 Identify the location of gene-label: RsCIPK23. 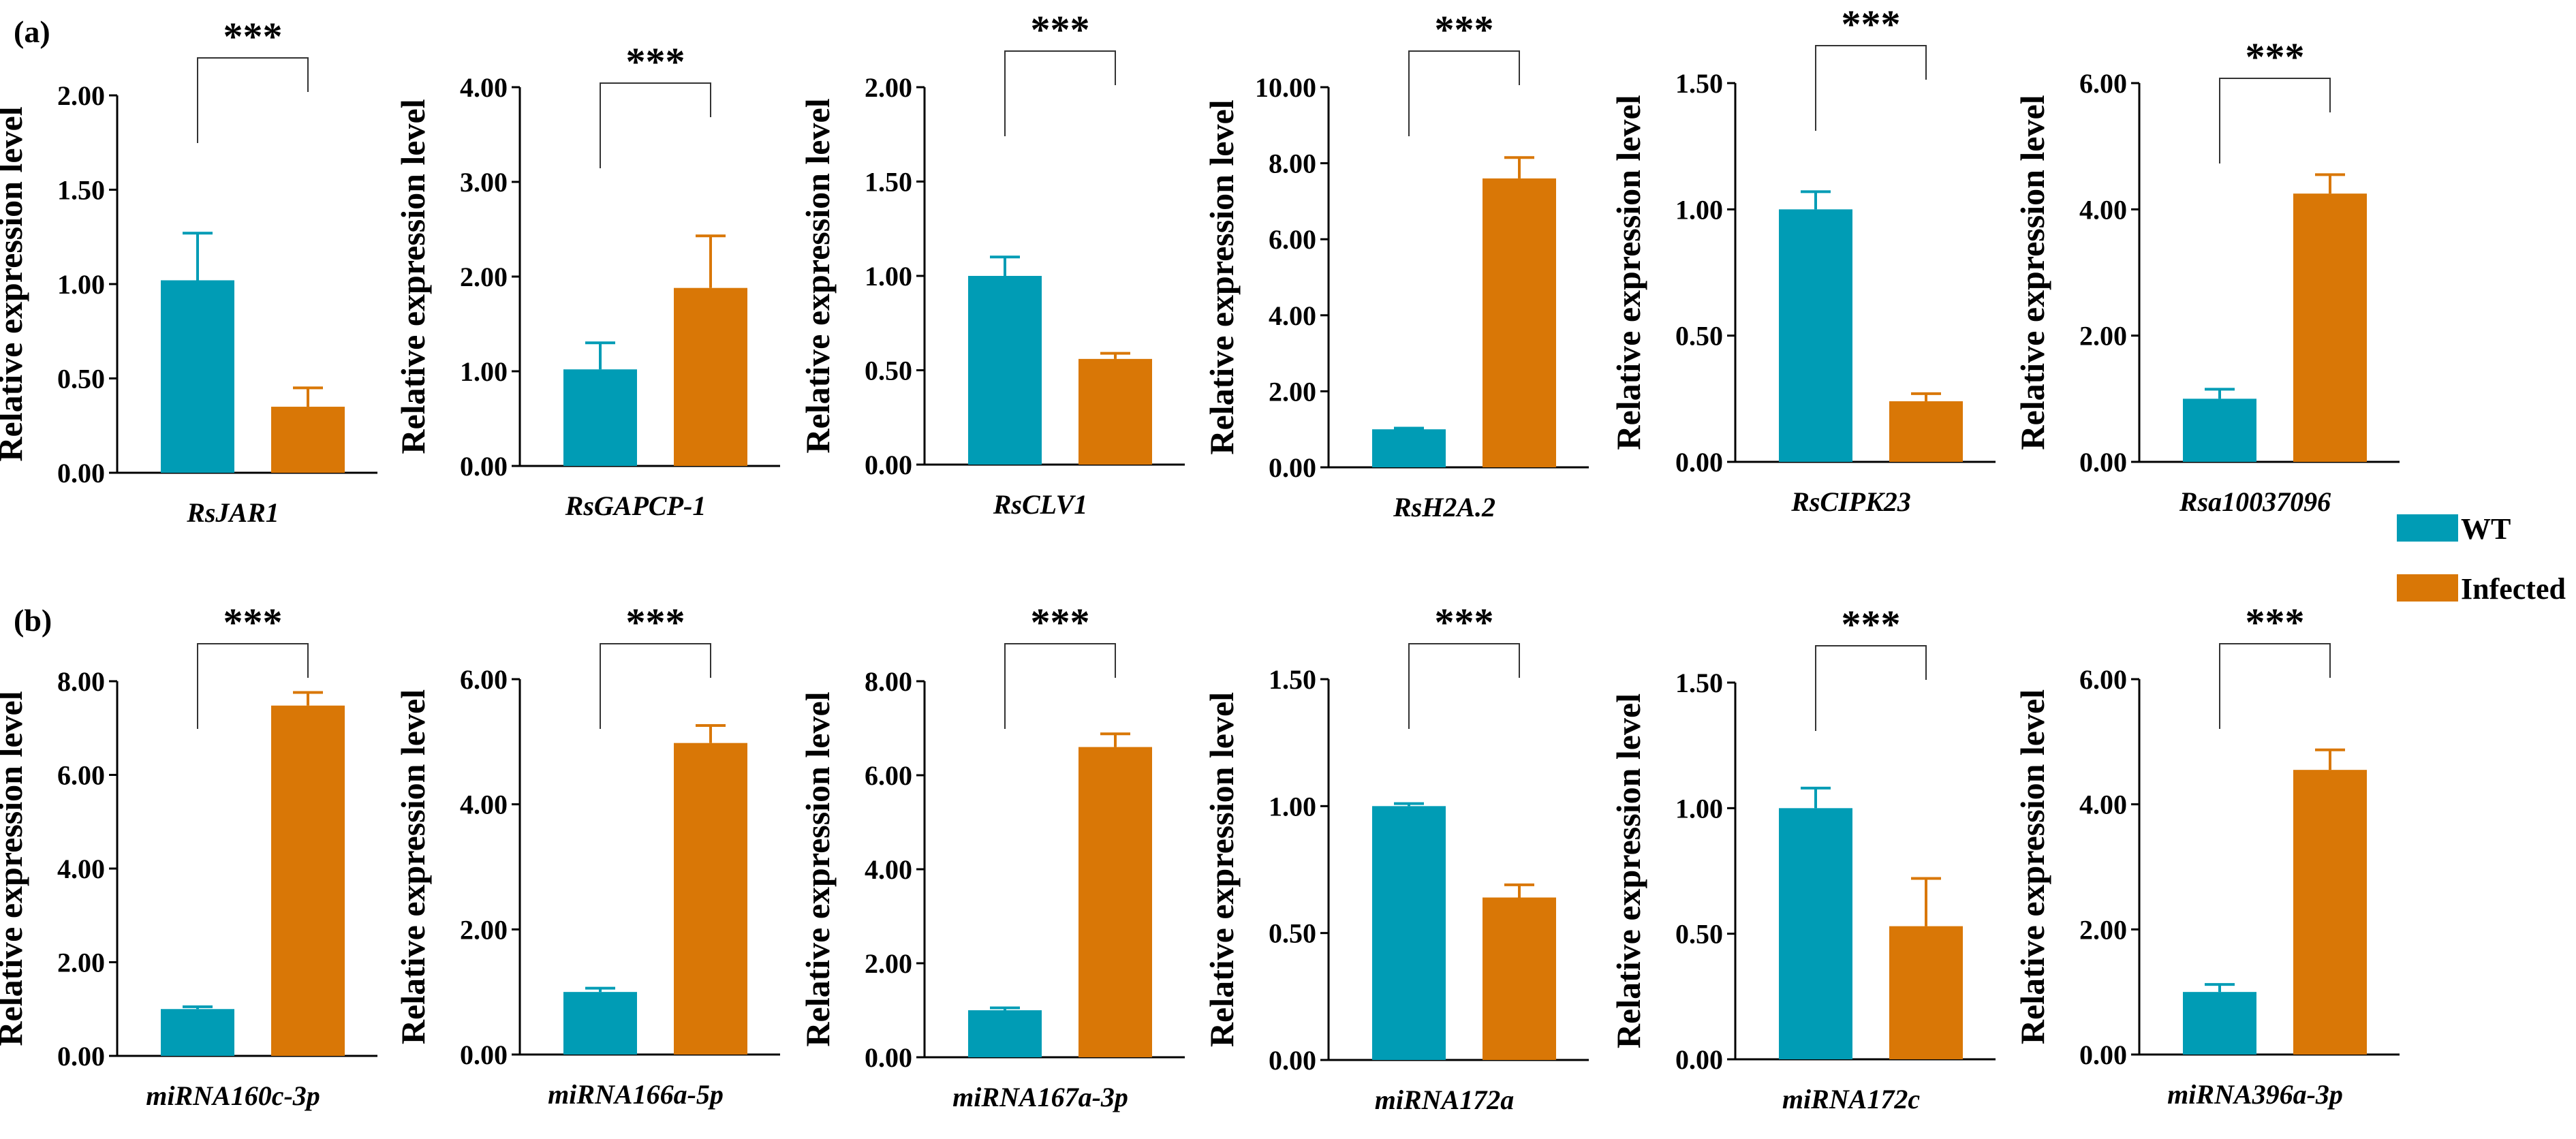
(1850, 502).